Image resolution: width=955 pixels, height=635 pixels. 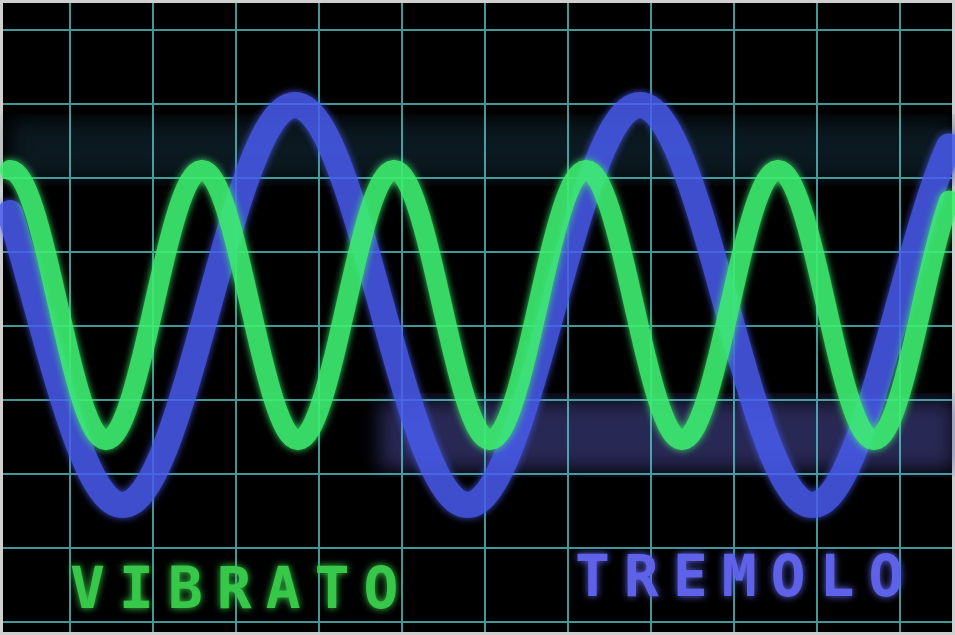 What do you see at coordinates (241, 588) in the screenshot?
I see `vibrato-label: VIBRATO` at bounding box center [241, 588].